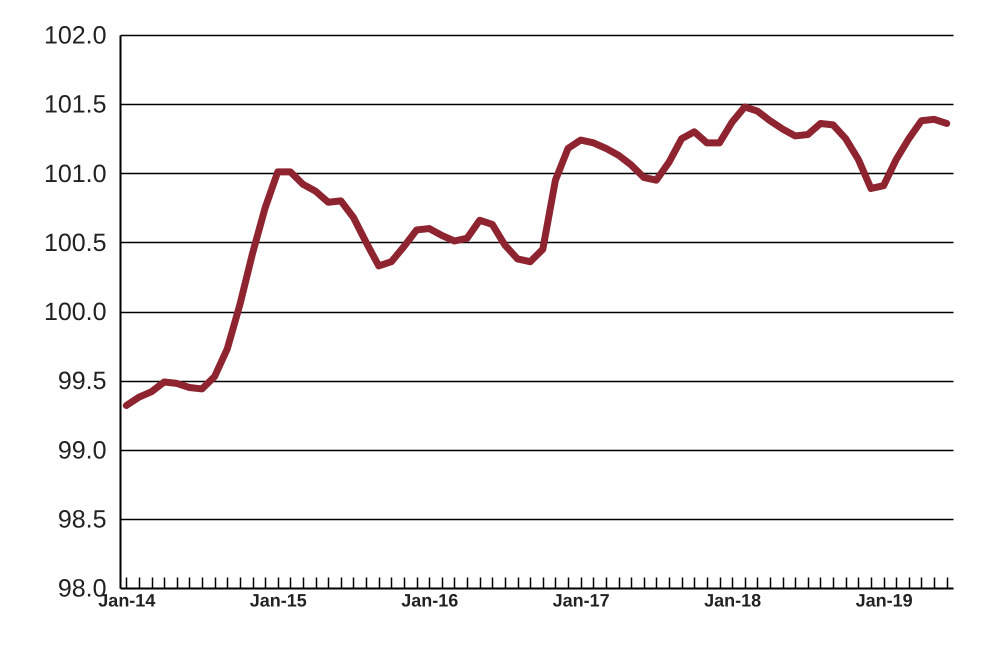 The width and height of the screenshot is (1000, 661). What do you see at coordinates (82, 450) in the screenshot?
I see `y-tick-label: 99.0` at bounding box center [82, 450].